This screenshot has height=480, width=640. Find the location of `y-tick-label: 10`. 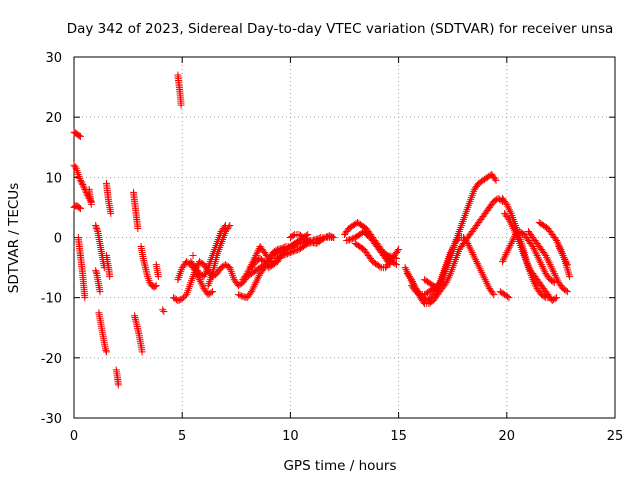

y-tick-label: 10 is located at coordinates (53, 178).